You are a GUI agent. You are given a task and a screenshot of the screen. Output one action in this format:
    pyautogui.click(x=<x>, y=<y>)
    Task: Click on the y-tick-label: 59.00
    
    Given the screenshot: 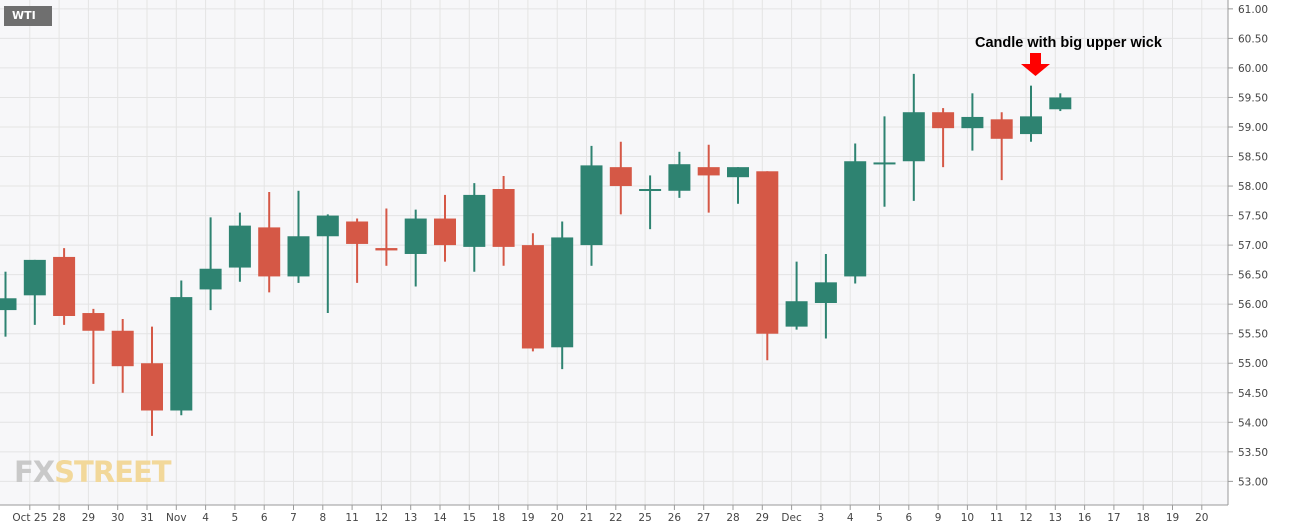 What is the action you would take?
    pyautogui.click(x=1253, y=128)
    